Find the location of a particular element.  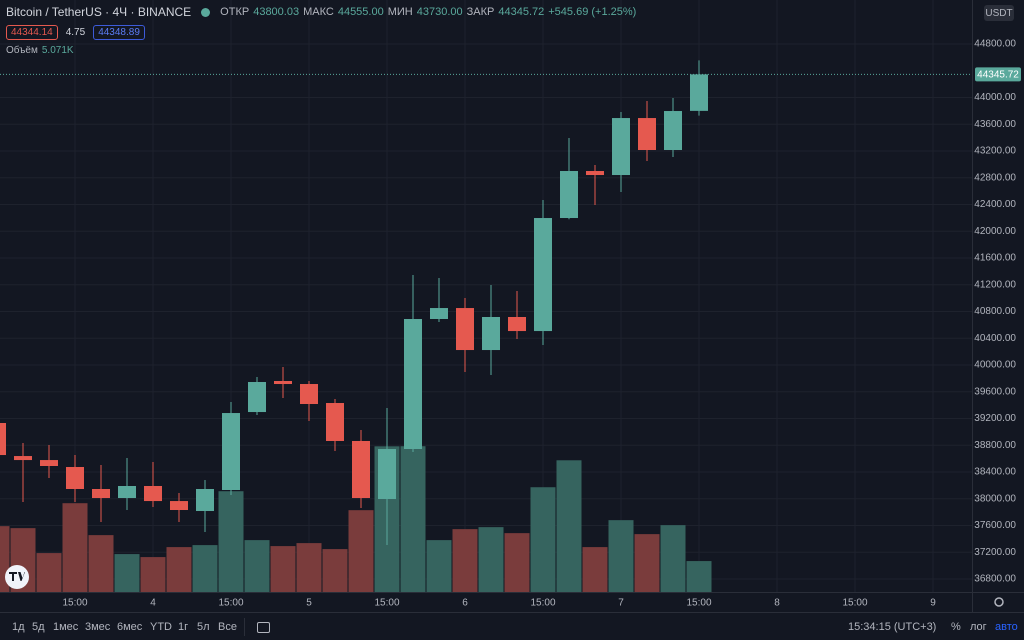

volume-value: 5.071K is located at coordinates (57, 50).